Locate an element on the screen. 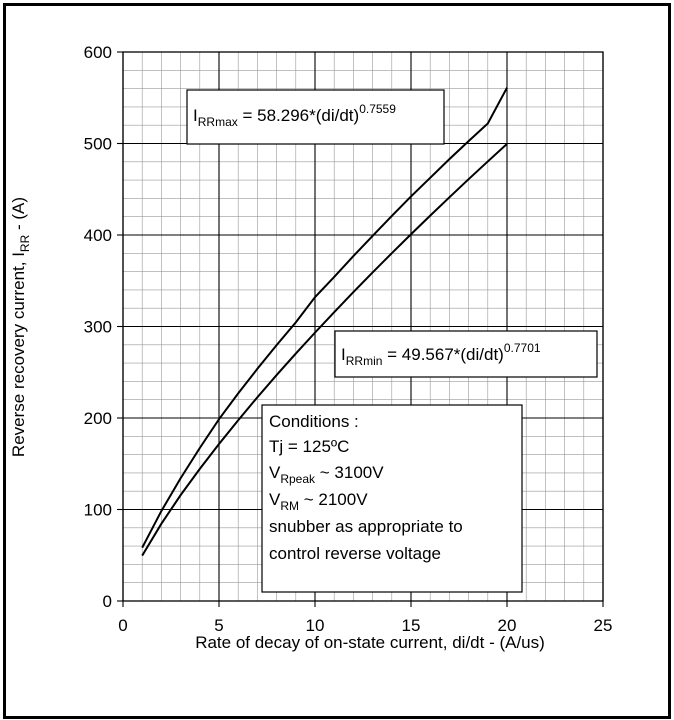 The height and width of the screenshot is (720, 674). svg-text: IRRmin = 49.567*(di/dt)0.7701 is located at coordinates (441, 354).